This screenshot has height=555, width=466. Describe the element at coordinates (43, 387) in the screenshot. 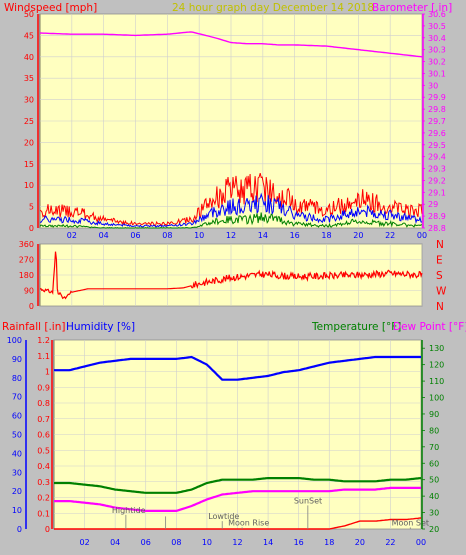

I see `rain-tick-0.9: 0.9` at that location.